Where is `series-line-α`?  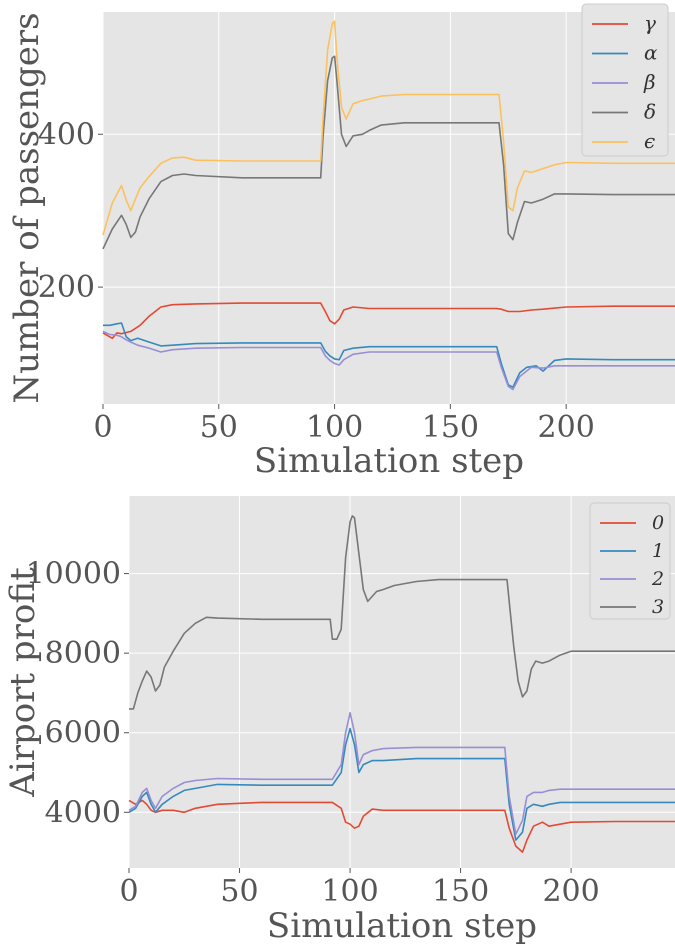 series-line-α is located at coordinates (389, 355).